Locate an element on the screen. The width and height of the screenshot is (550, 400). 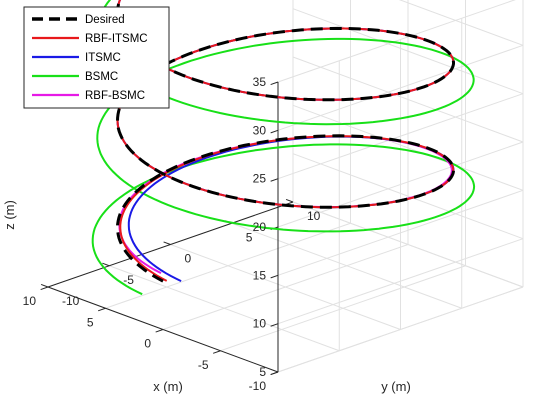
legend-label-bsmc: BSMC is located at coordinates (101, 77).